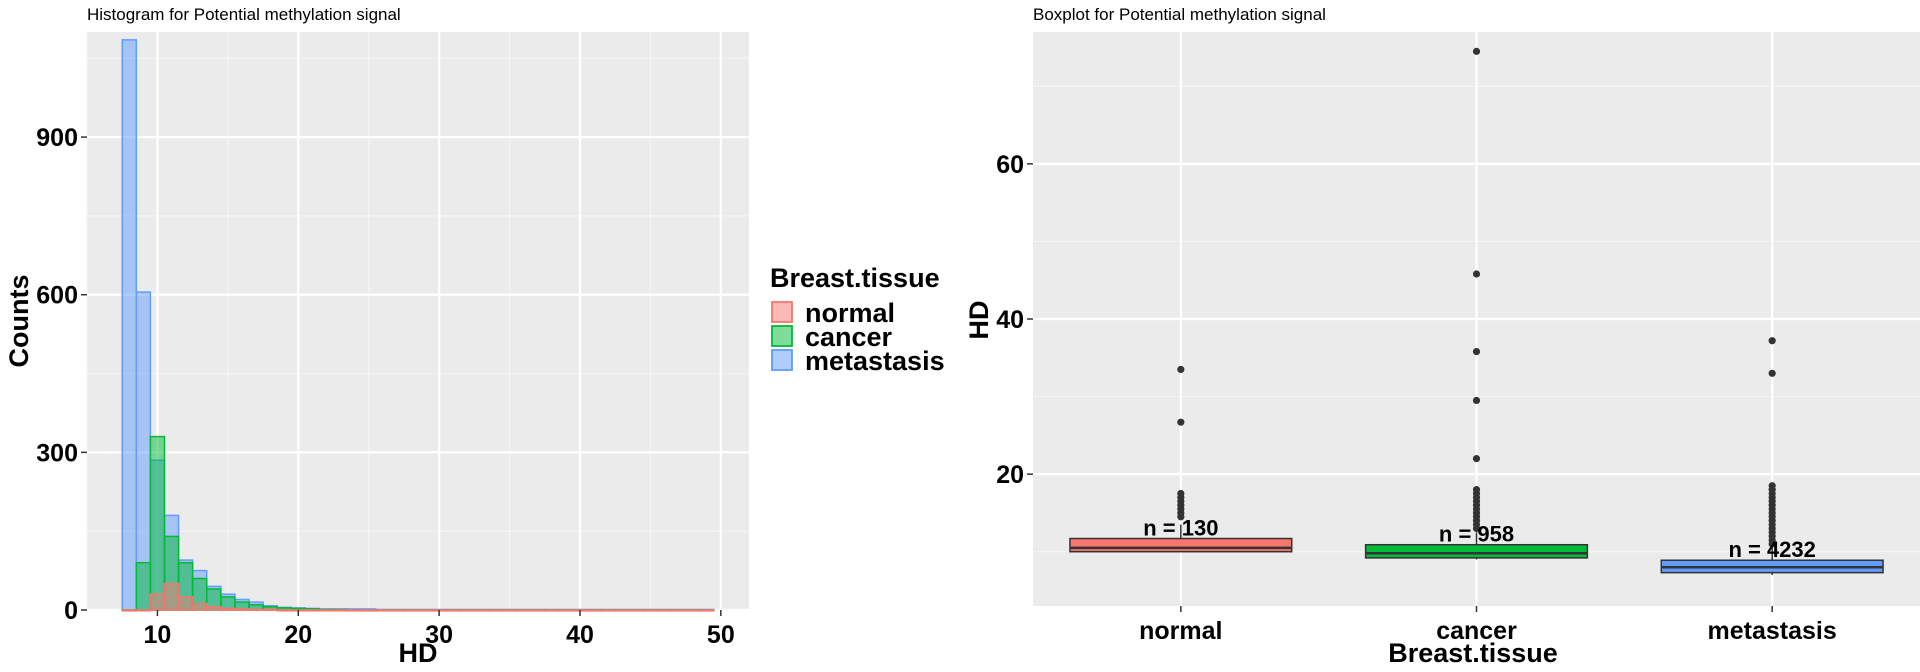  I want to click on boxplot-x-axis-label: Breast.tissue, so click(1473, 653).